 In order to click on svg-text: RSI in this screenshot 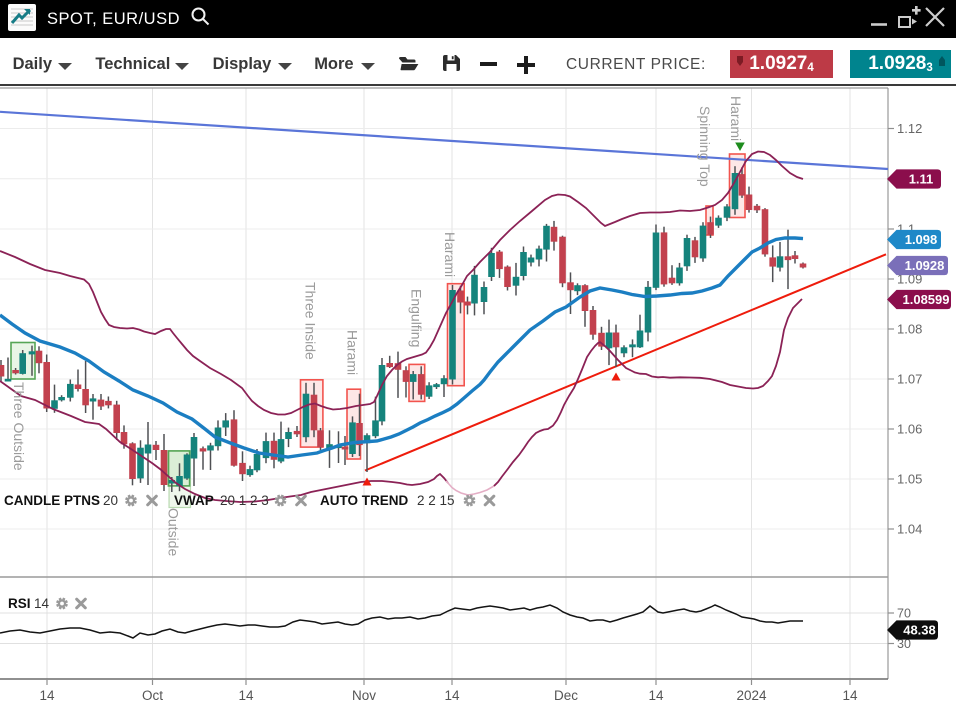, I will do `click(19, 603)`.